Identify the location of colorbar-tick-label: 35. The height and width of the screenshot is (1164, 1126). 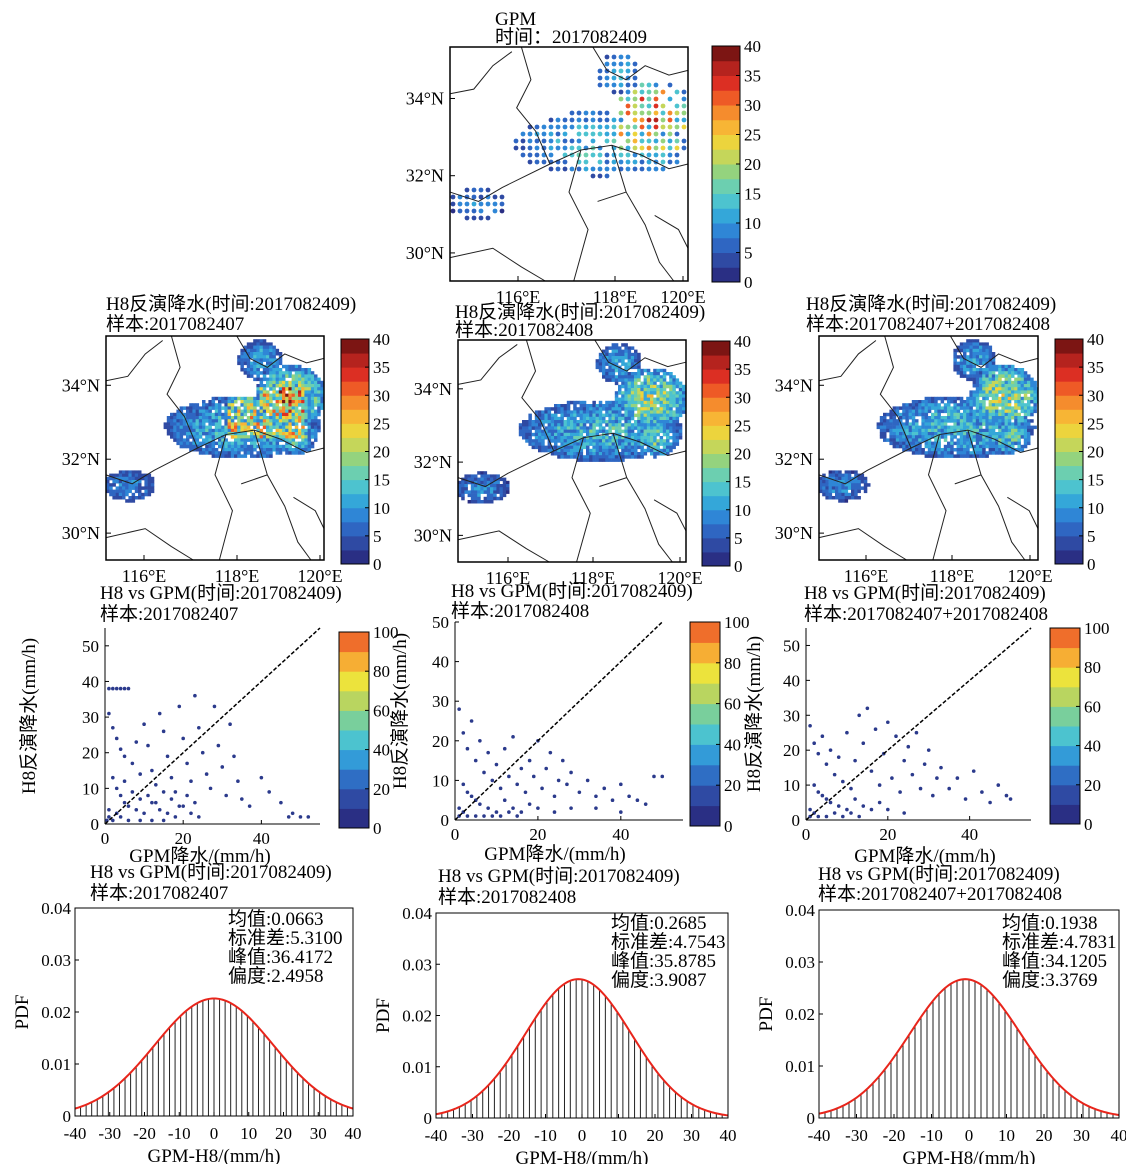
(381, 367).